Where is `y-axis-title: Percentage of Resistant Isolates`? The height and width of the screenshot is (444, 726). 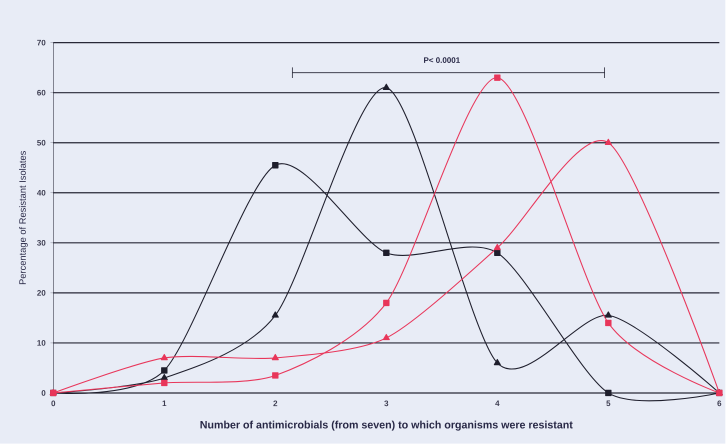 y-axis-title: Percentage of Resistant Isolates is located at coordinates (23, 217).